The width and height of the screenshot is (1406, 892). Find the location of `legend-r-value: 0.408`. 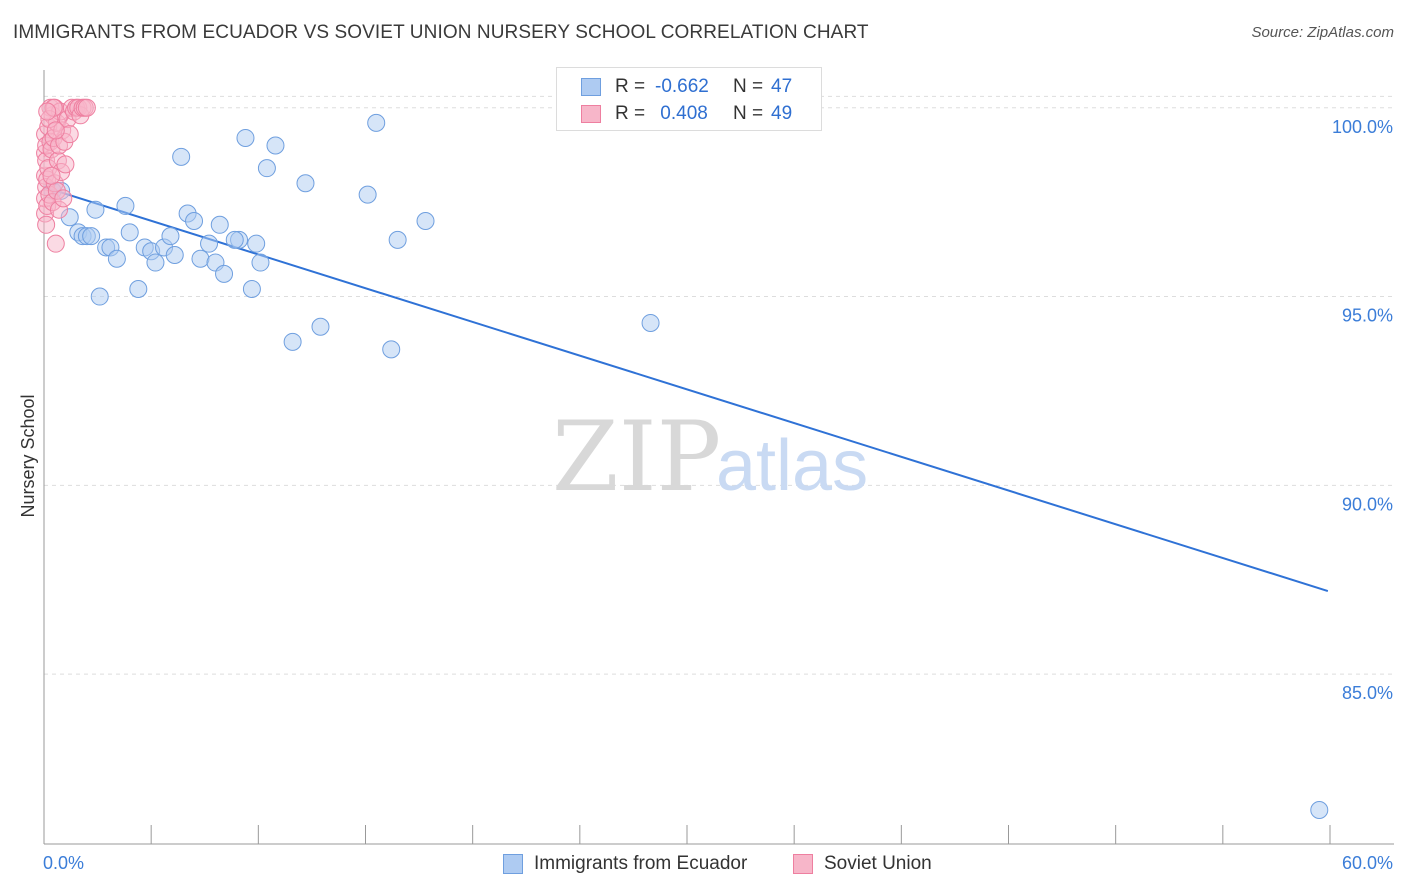

legend-r-value: 0.408 is located at coordinates (681, 113).